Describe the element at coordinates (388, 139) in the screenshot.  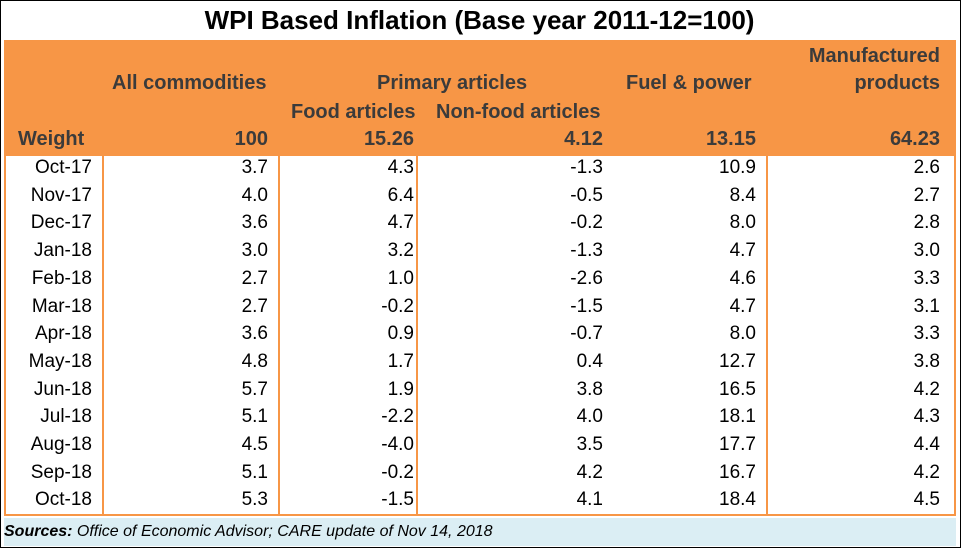
I see `weight-food-articles: 15.26` at that location.